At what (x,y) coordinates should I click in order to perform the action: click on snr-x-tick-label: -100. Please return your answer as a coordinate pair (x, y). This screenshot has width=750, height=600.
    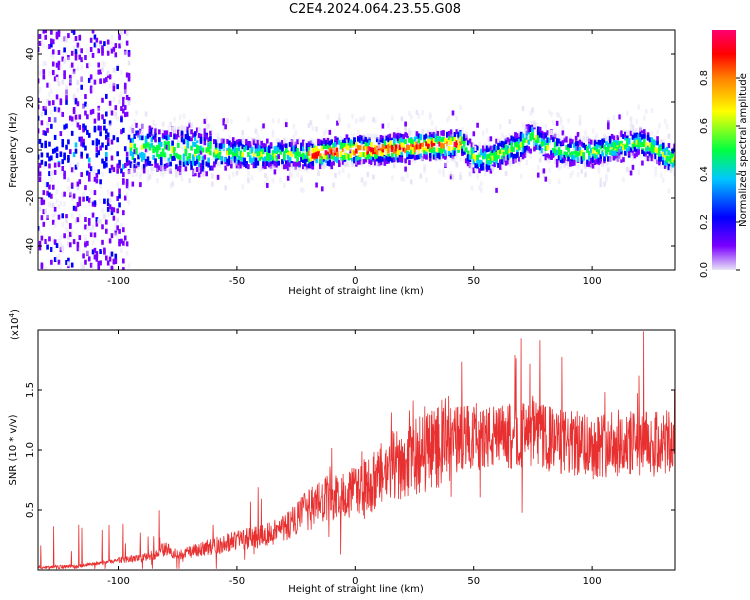
    Looking at the image, I should click on (118, 581).